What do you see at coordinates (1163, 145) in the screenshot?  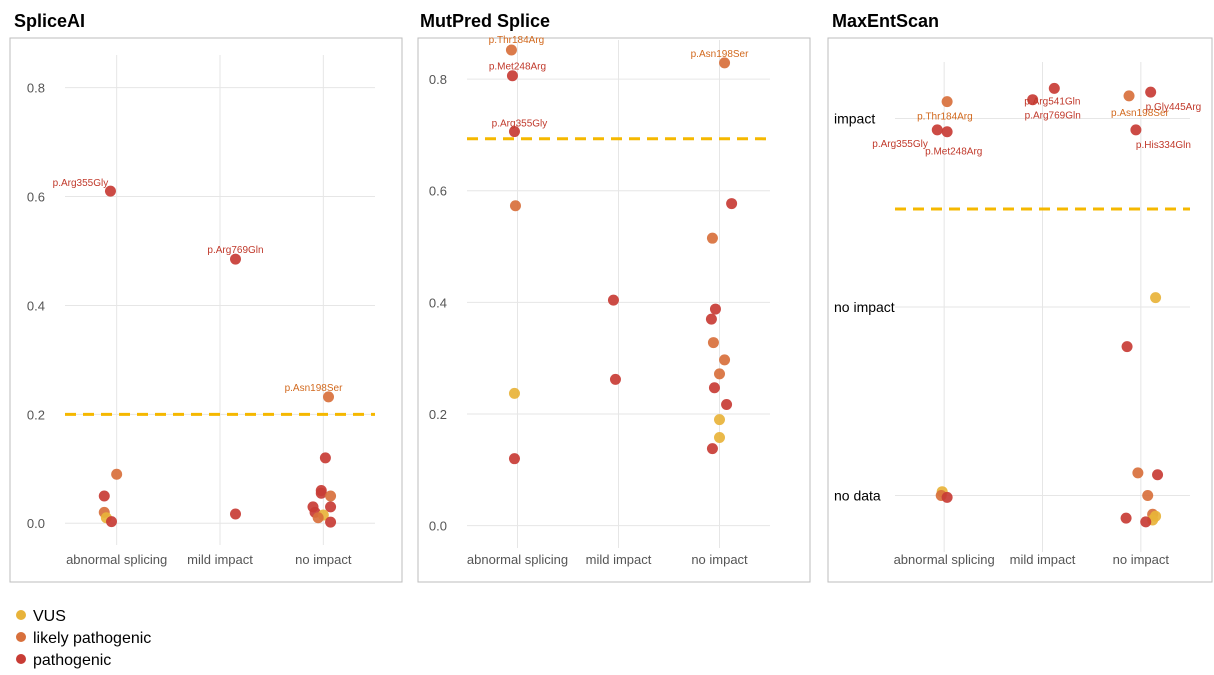 I see `point-label: p.His334Gln` at bounding box center [1163, 145].